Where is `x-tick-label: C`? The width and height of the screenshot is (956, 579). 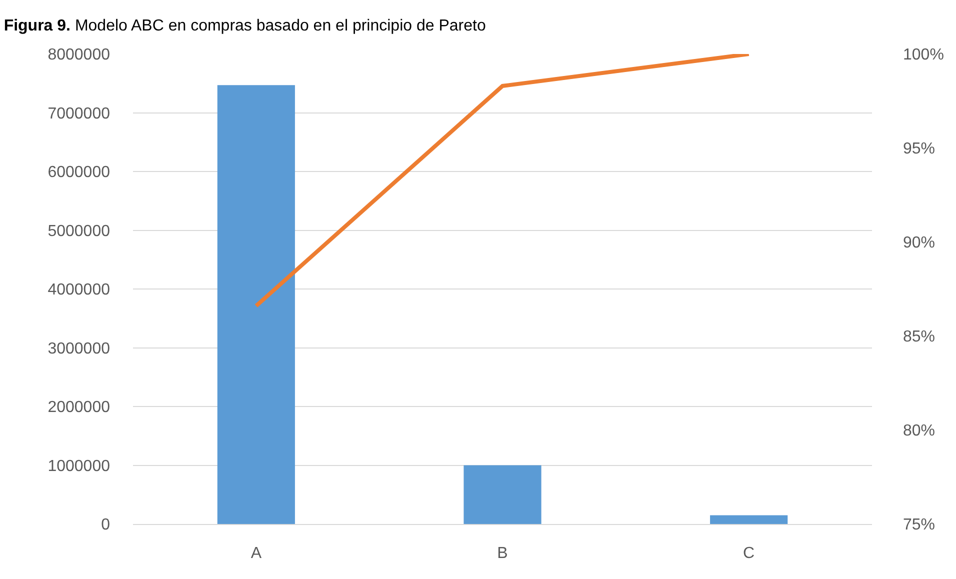
x-tick-label: C is located at coordinates (749, 553).